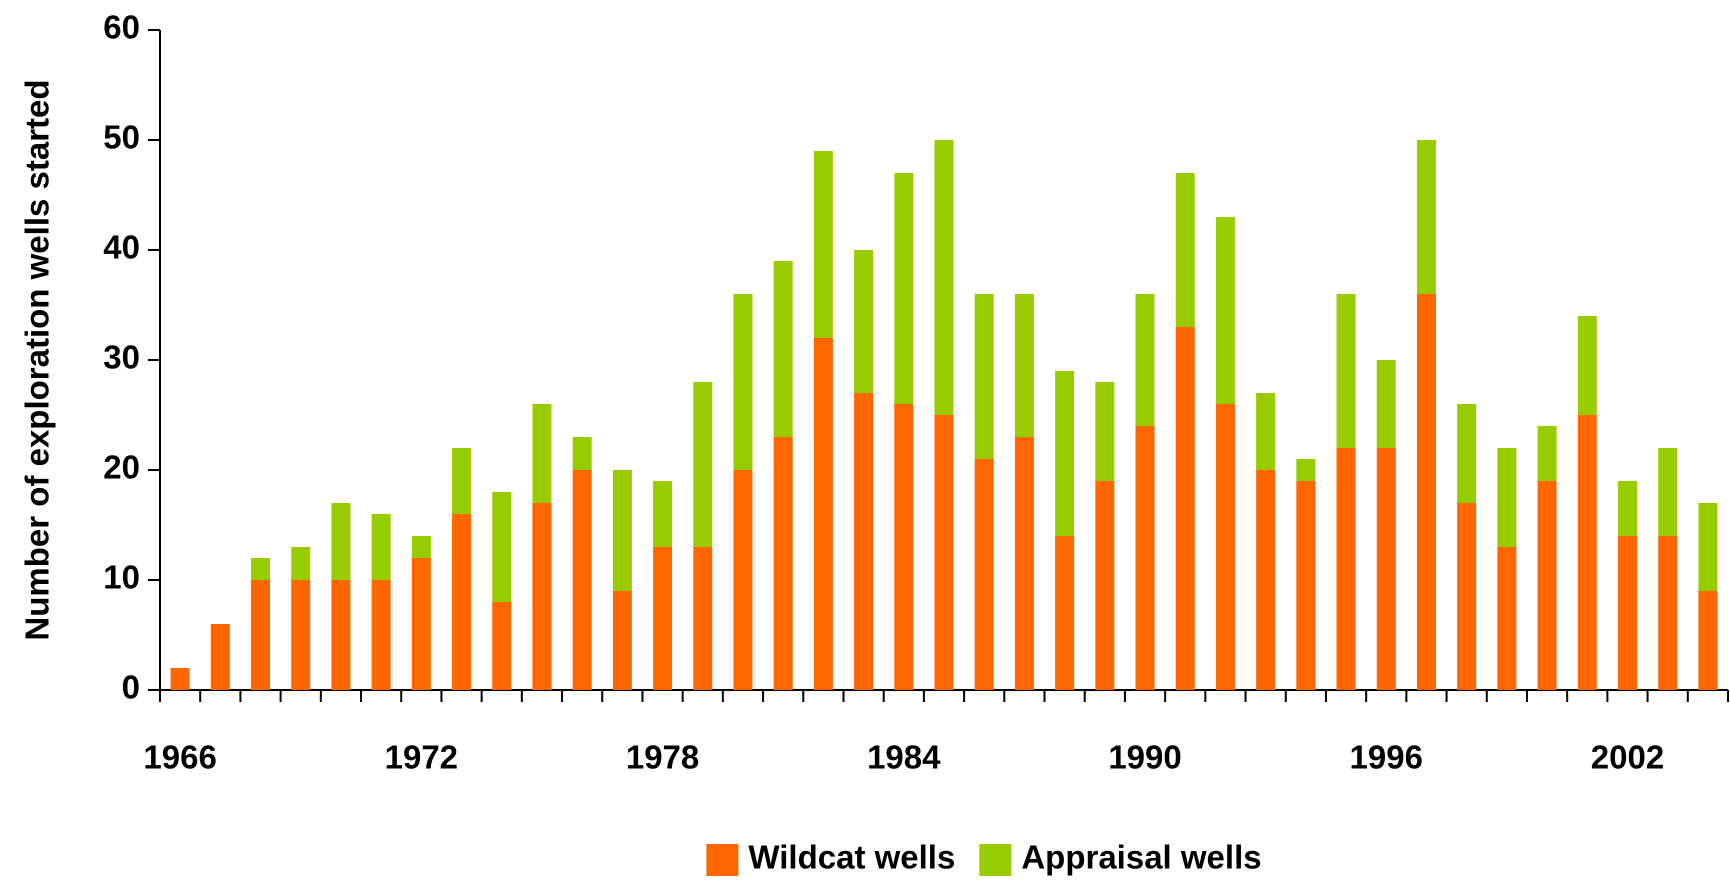 This screenshot has width=1730, height=890. I want to click on x-tick-label: 1966, so click(179, 757).